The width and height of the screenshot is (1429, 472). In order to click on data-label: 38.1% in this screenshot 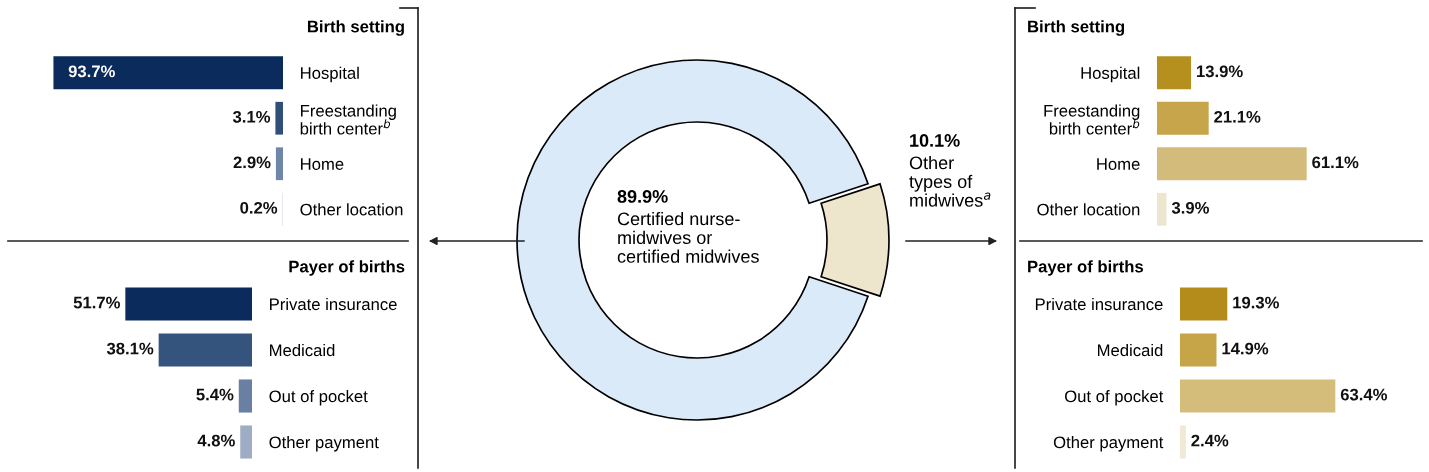, I will do `click(130, 348)`.